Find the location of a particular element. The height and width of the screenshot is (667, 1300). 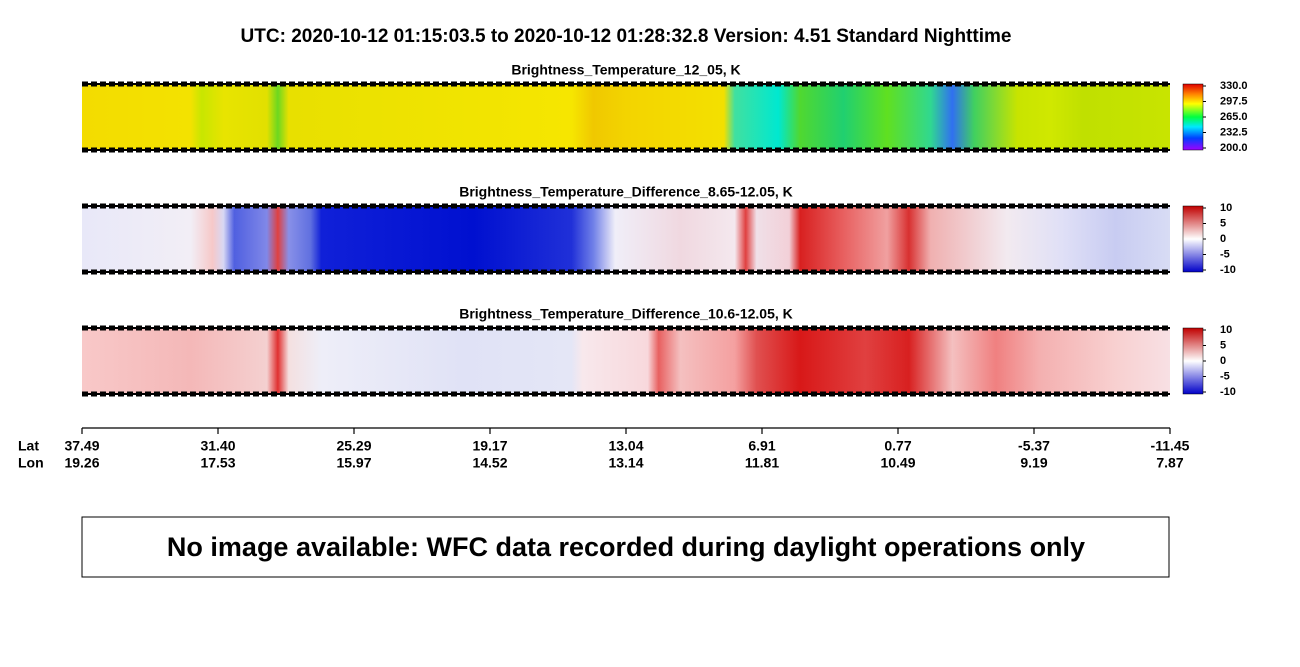

lat-label: 37.49 is located at coordinates (81, 446).